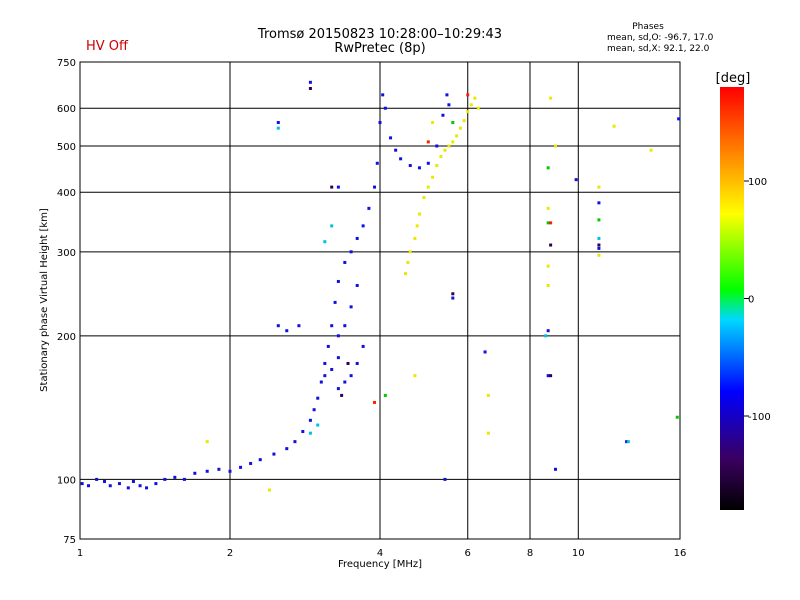  I want to click on hv-status-label: HV Off, so click(107, 46).